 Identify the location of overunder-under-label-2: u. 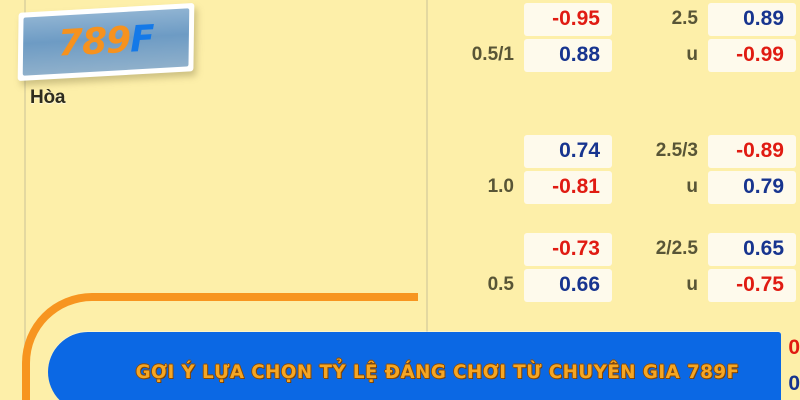
(692, 186).